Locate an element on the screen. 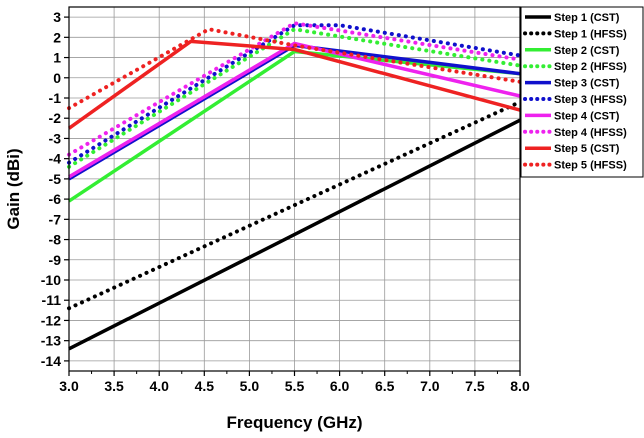 Image resolution: width=644 pixels, height=438 pixels. x-tick-label: 6.5 is located at coordinates (385, 386).